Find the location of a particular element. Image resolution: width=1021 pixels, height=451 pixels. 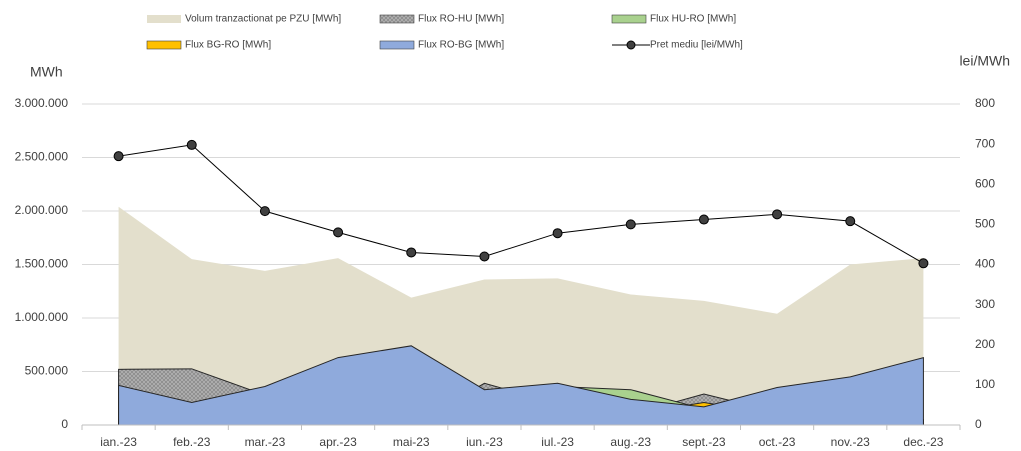

y-axis-title: MWh is located at coordinates (46, 72).